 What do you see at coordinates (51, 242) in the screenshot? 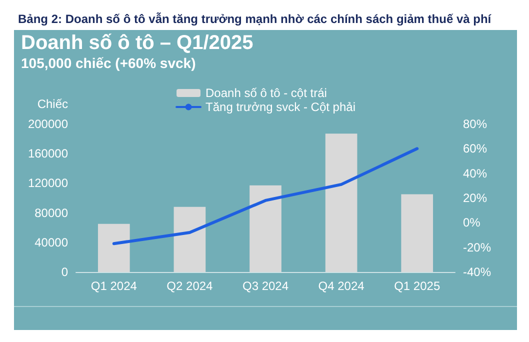
I see `y-tick-label: 40000` at bounding box center [51, 242].